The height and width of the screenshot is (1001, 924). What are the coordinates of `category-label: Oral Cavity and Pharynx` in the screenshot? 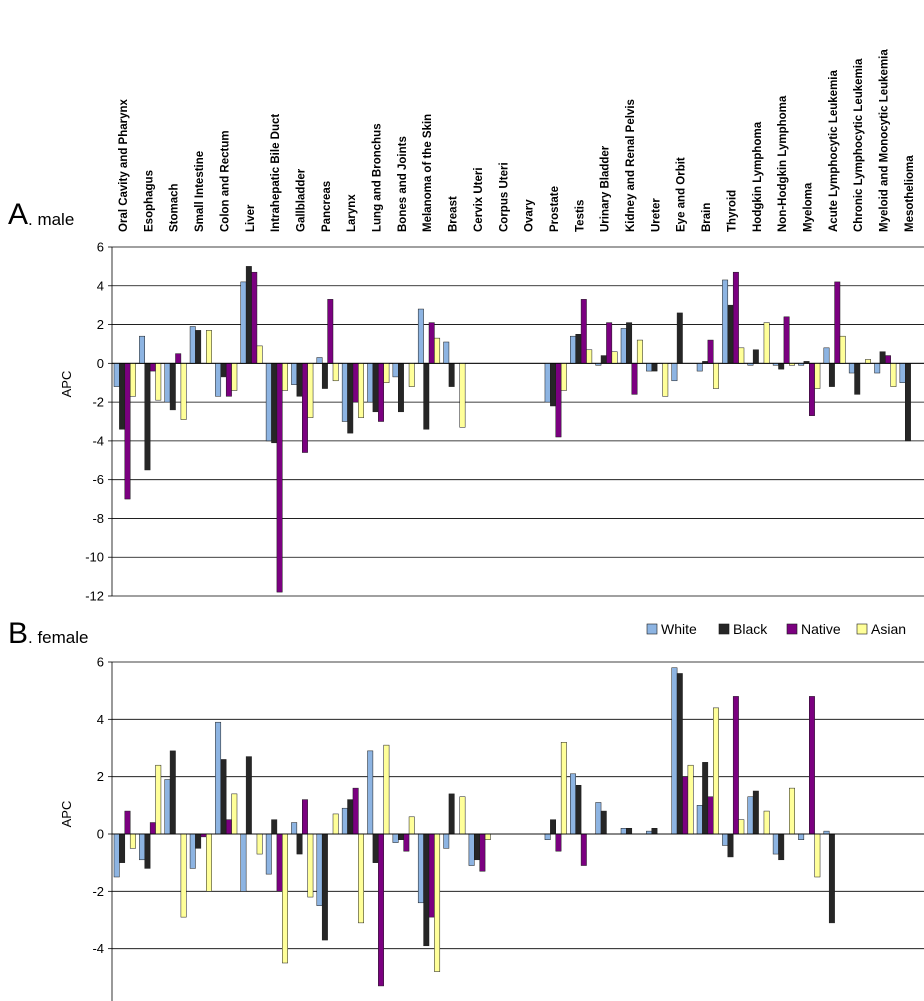 It's located at (124, 165).